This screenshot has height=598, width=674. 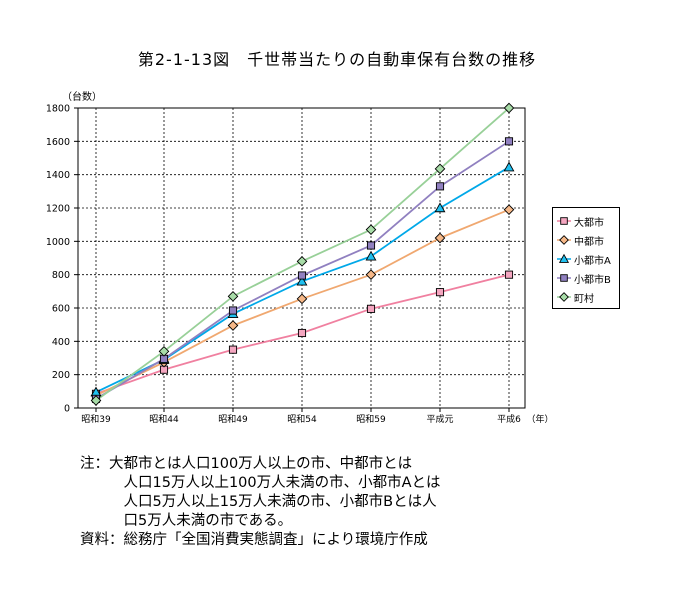 I want to click on x-tick-label: 平成元, so click(x=439, y=419).